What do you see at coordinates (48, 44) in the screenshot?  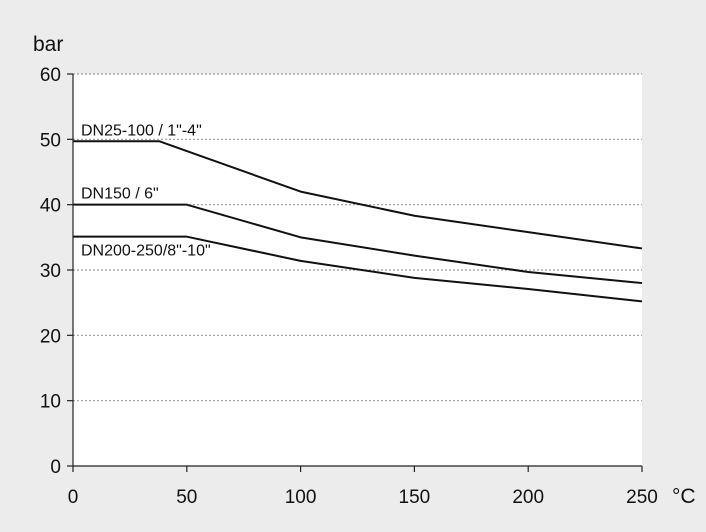 I see `y-axis-unit-label: bar` at bounding box center [48, 44].